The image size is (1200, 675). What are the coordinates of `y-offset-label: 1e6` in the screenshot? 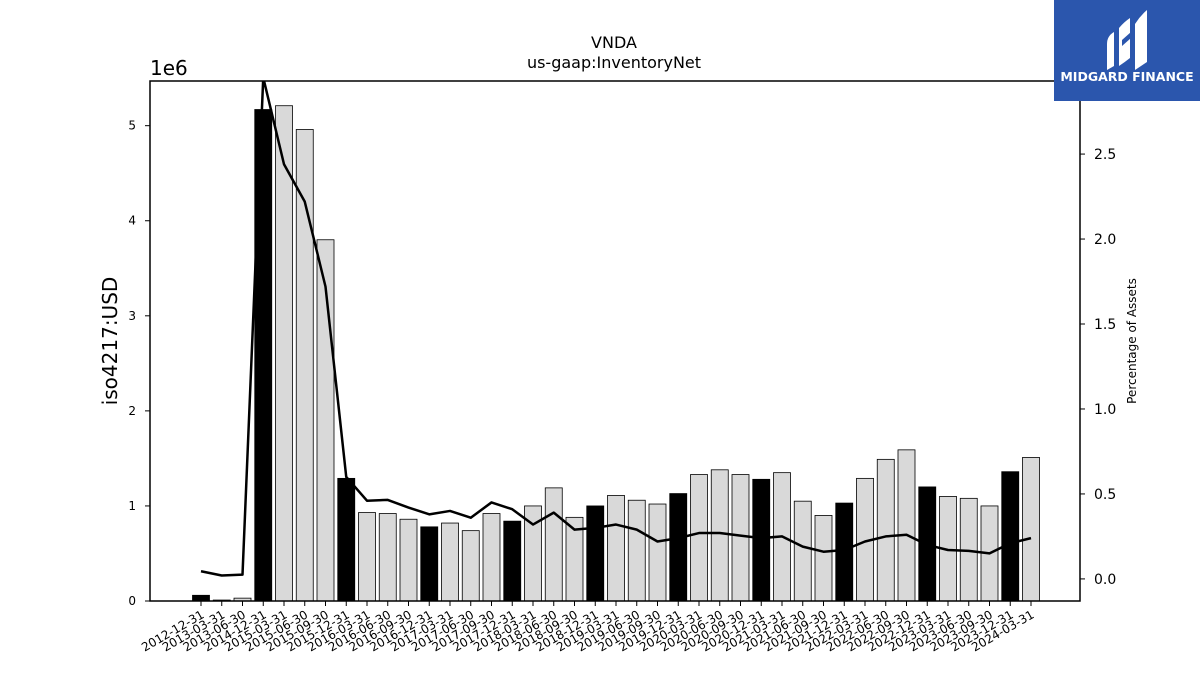 It's located at (169, 68).